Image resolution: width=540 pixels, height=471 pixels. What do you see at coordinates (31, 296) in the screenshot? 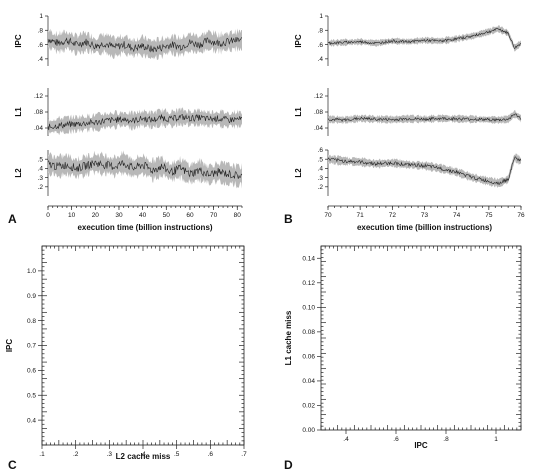
I see `y-tick-label: 0.9` at bounding box center [31, 296].